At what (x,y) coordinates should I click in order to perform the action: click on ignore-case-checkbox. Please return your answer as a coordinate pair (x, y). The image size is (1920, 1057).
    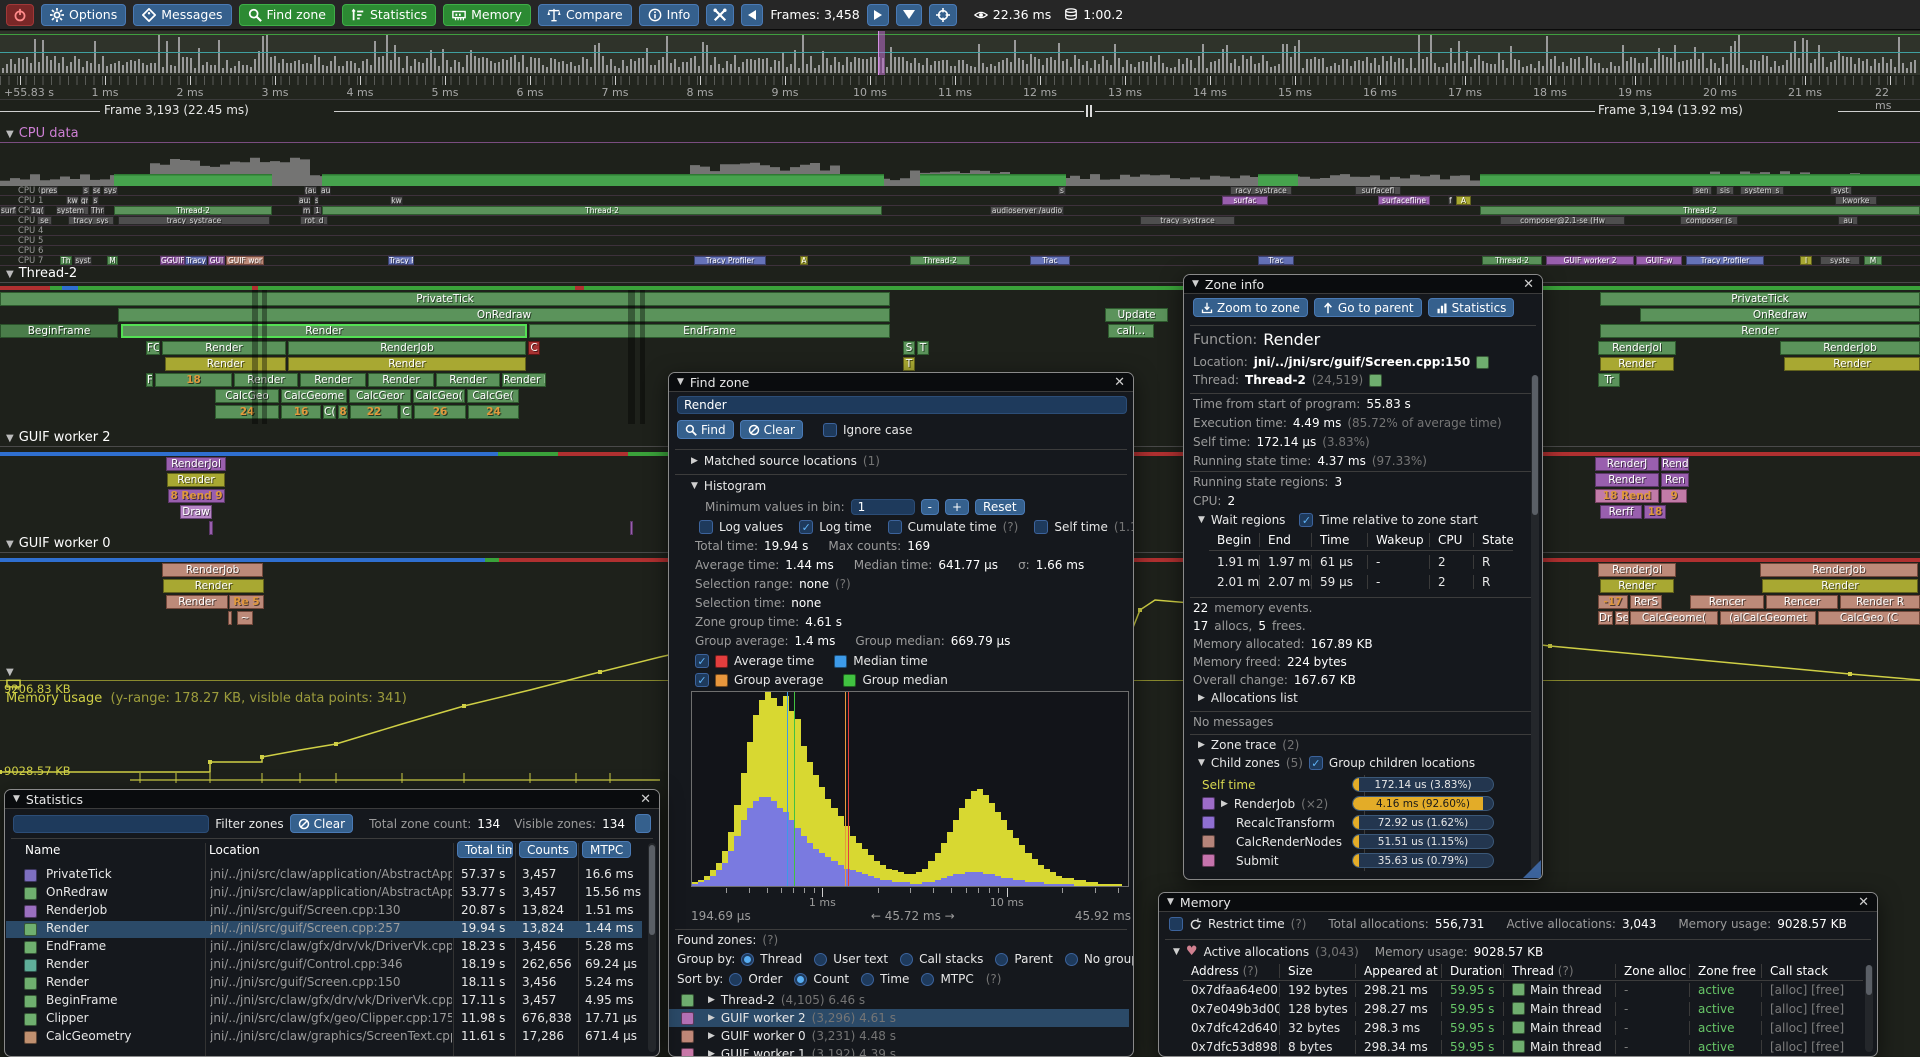
    Looking at the image, I should click on (829, 429).